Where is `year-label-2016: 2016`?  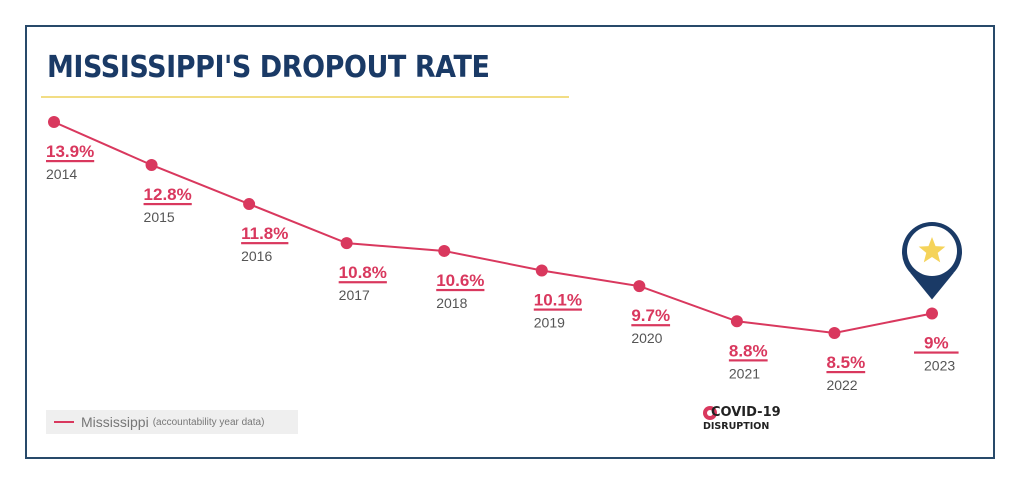
year-label-2016: 2016 is located at coordinates (256, 256).